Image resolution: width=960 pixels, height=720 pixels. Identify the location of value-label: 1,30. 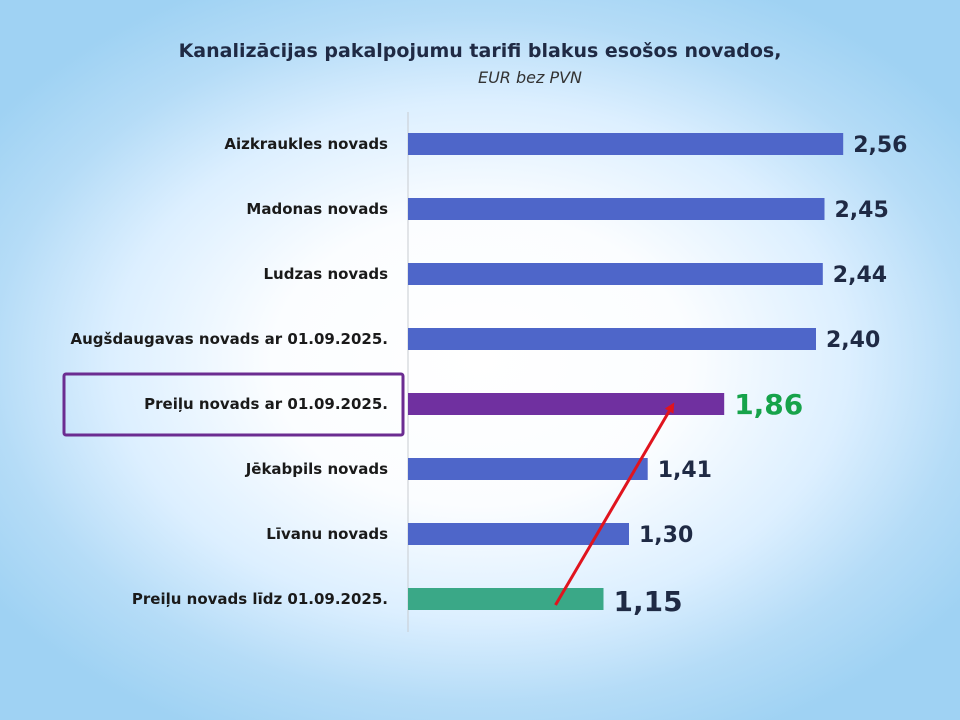
(666, 535).